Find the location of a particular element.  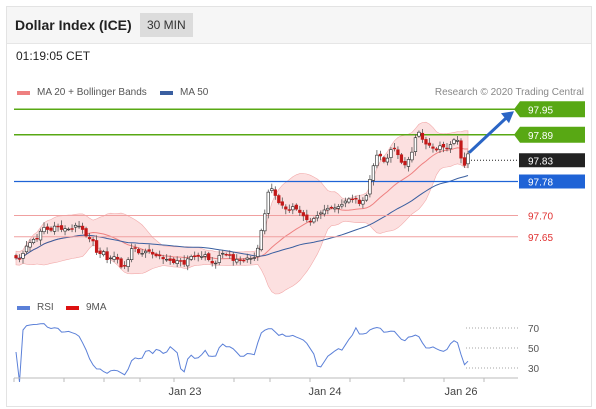

rsi-level-label: 50 is located at coordinates (534, 349).